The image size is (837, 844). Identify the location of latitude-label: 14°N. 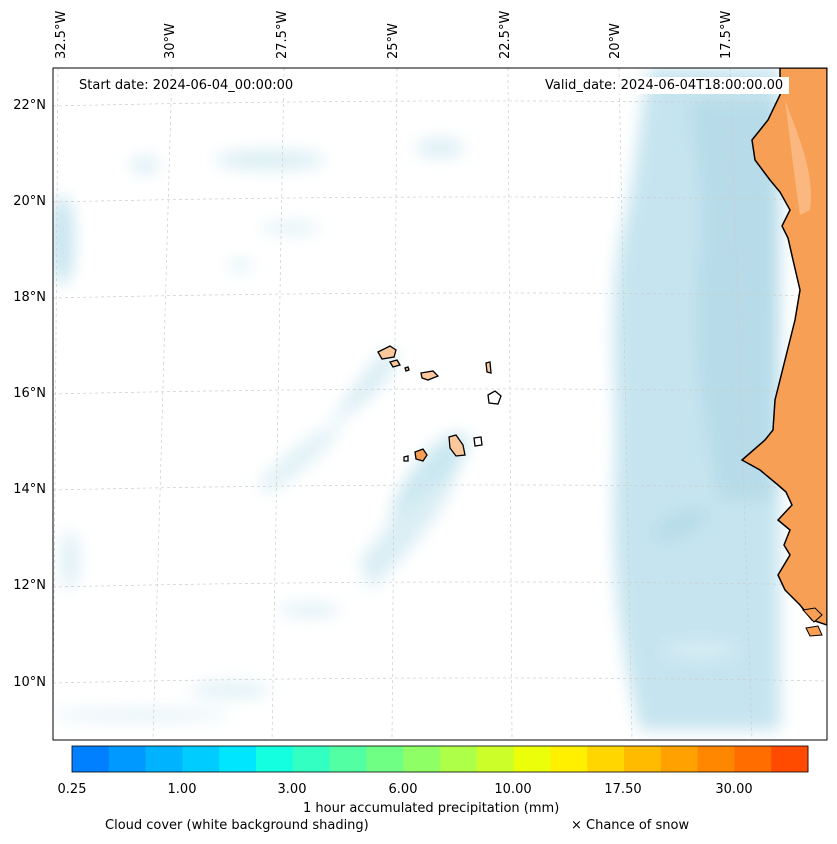
(29, 489).